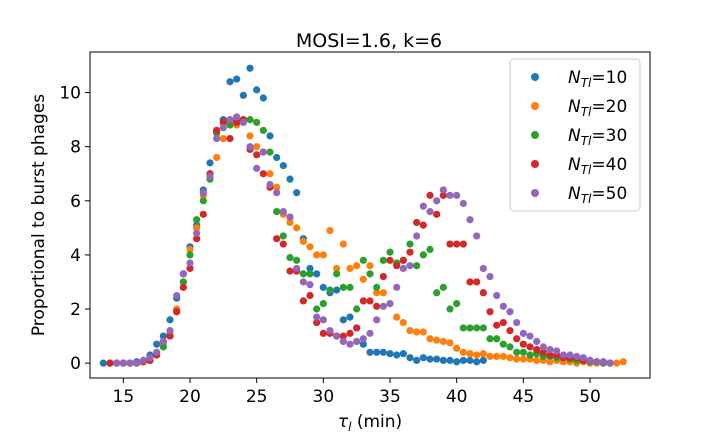  What do you see at coordinates (597, 166) in the screenshot?
I see `legend-label-series-4: NTl=40` at bounding box center [597, 166].